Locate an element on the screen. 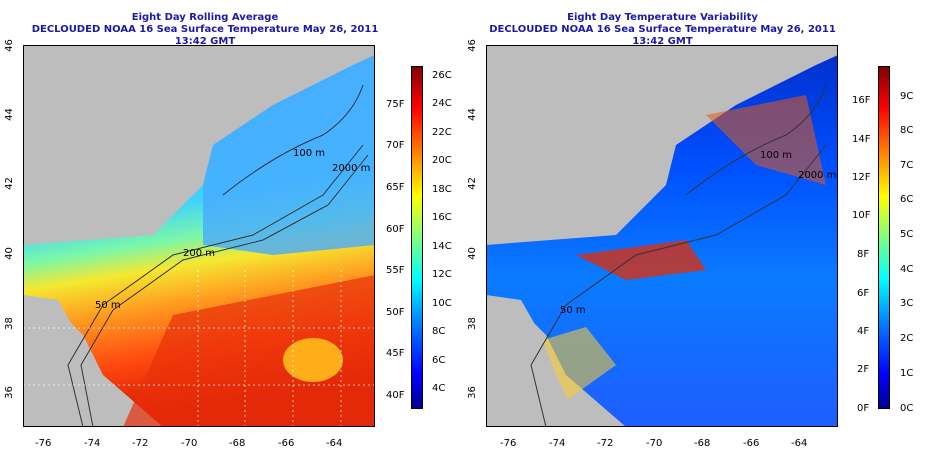 This screenshot has width=950, height=475. c-tick: 9C is located at coordinates (907, 96).